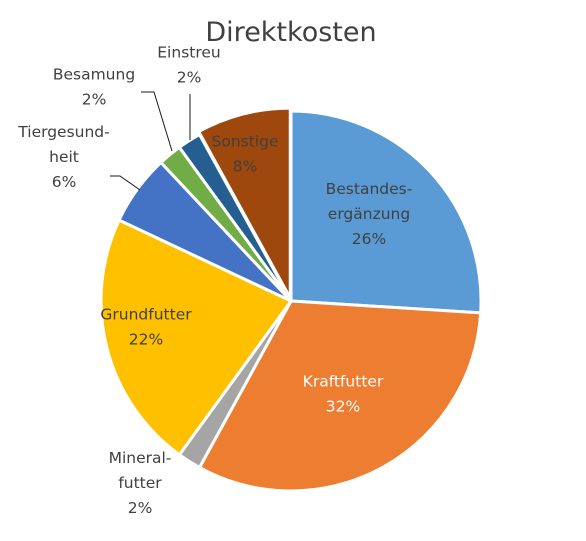 The width and height of the screenshot is (586, 541). Describe the element at coordinates (245, 142) in the screenshot. I see `slice-name-label: Sonstige` at that location.